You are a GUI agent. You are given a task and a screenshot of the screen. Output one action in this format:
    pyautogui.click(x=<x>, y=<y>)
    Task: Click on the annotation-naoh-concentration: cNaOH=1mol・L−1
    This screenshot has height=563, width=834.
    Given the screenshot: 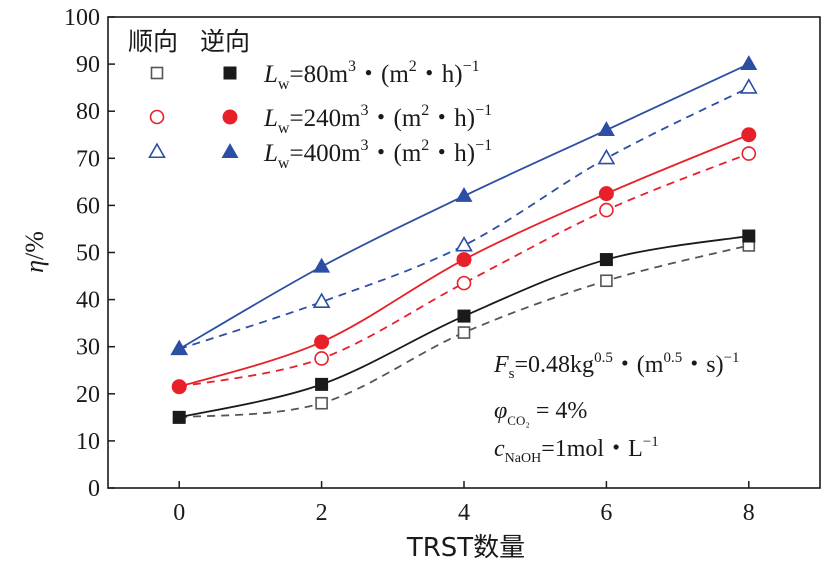 What is the action you would take?
    pyautogui.click(x=576, y=450)
    